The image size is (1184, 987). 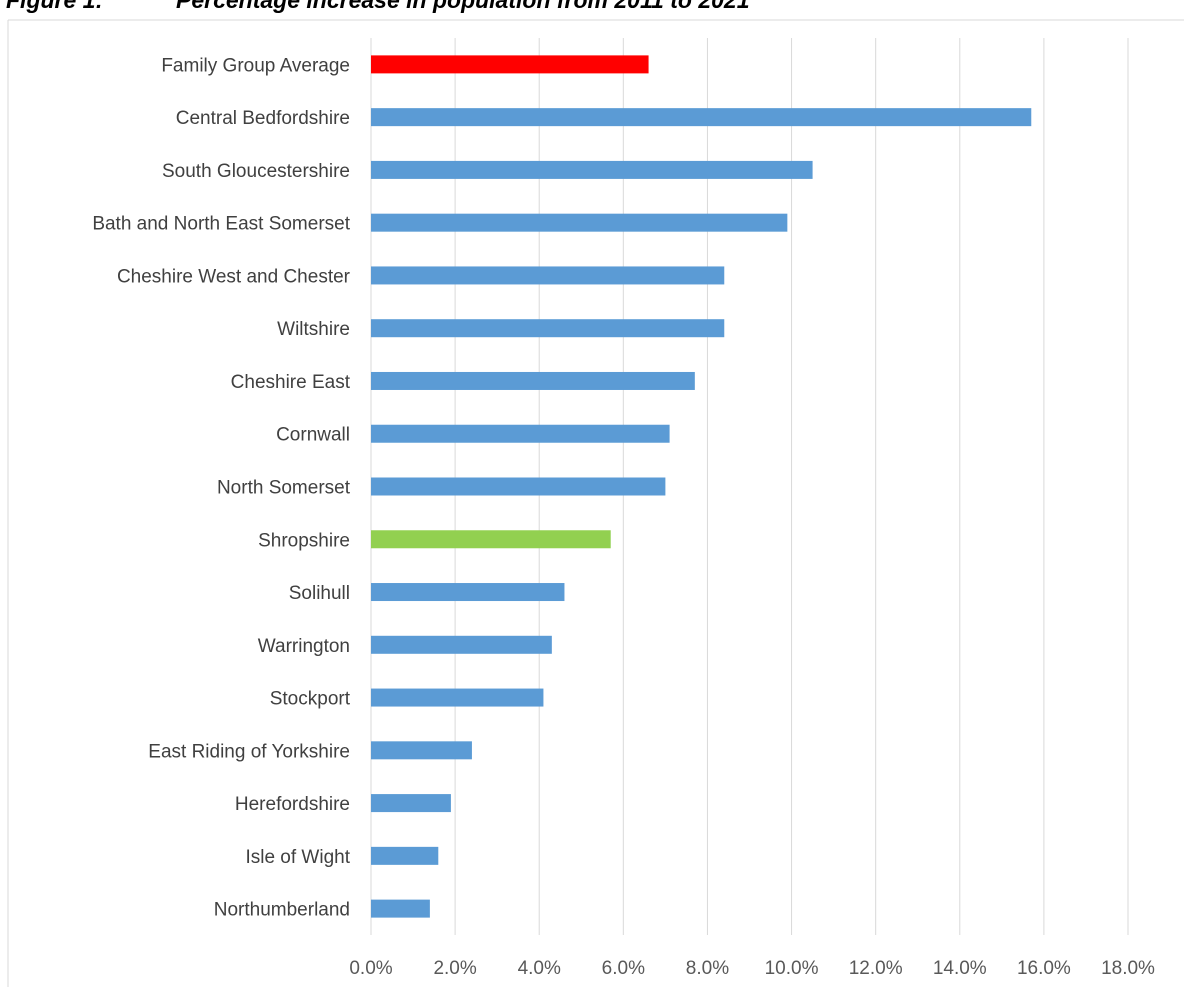 I want to click on y-tick-label: Warrington, so click(x=304, y=646).